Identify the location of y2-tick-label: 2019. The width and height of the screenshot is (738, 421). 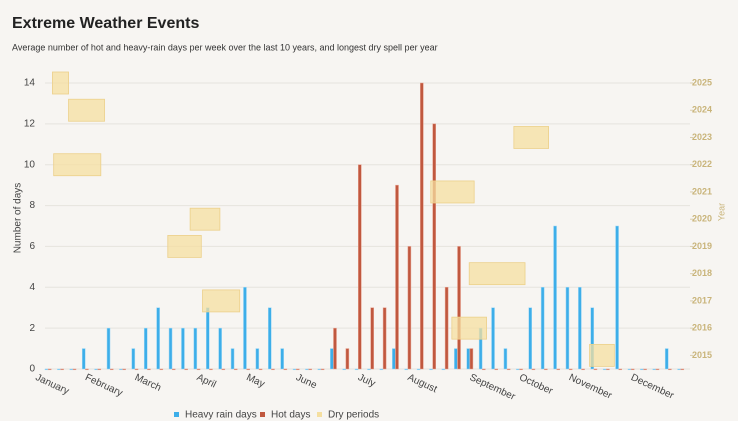
(702, 246).